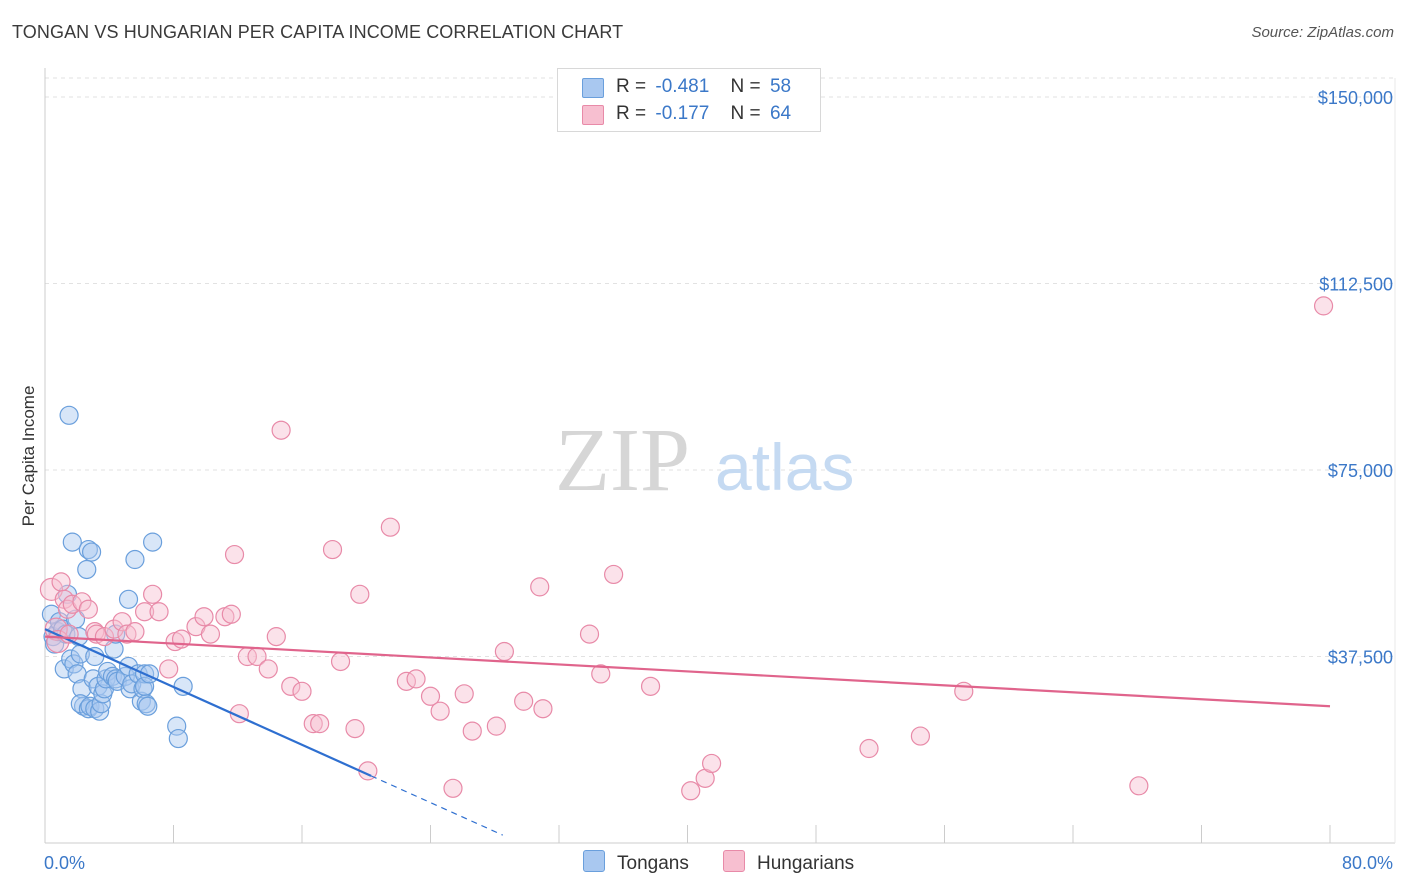 Image resolution: width=1406 pixels, height=892 pixels. Describe the element at coordinates (593, 115) in the screenshot. I see `legend-swatch-hungarians` at that location.